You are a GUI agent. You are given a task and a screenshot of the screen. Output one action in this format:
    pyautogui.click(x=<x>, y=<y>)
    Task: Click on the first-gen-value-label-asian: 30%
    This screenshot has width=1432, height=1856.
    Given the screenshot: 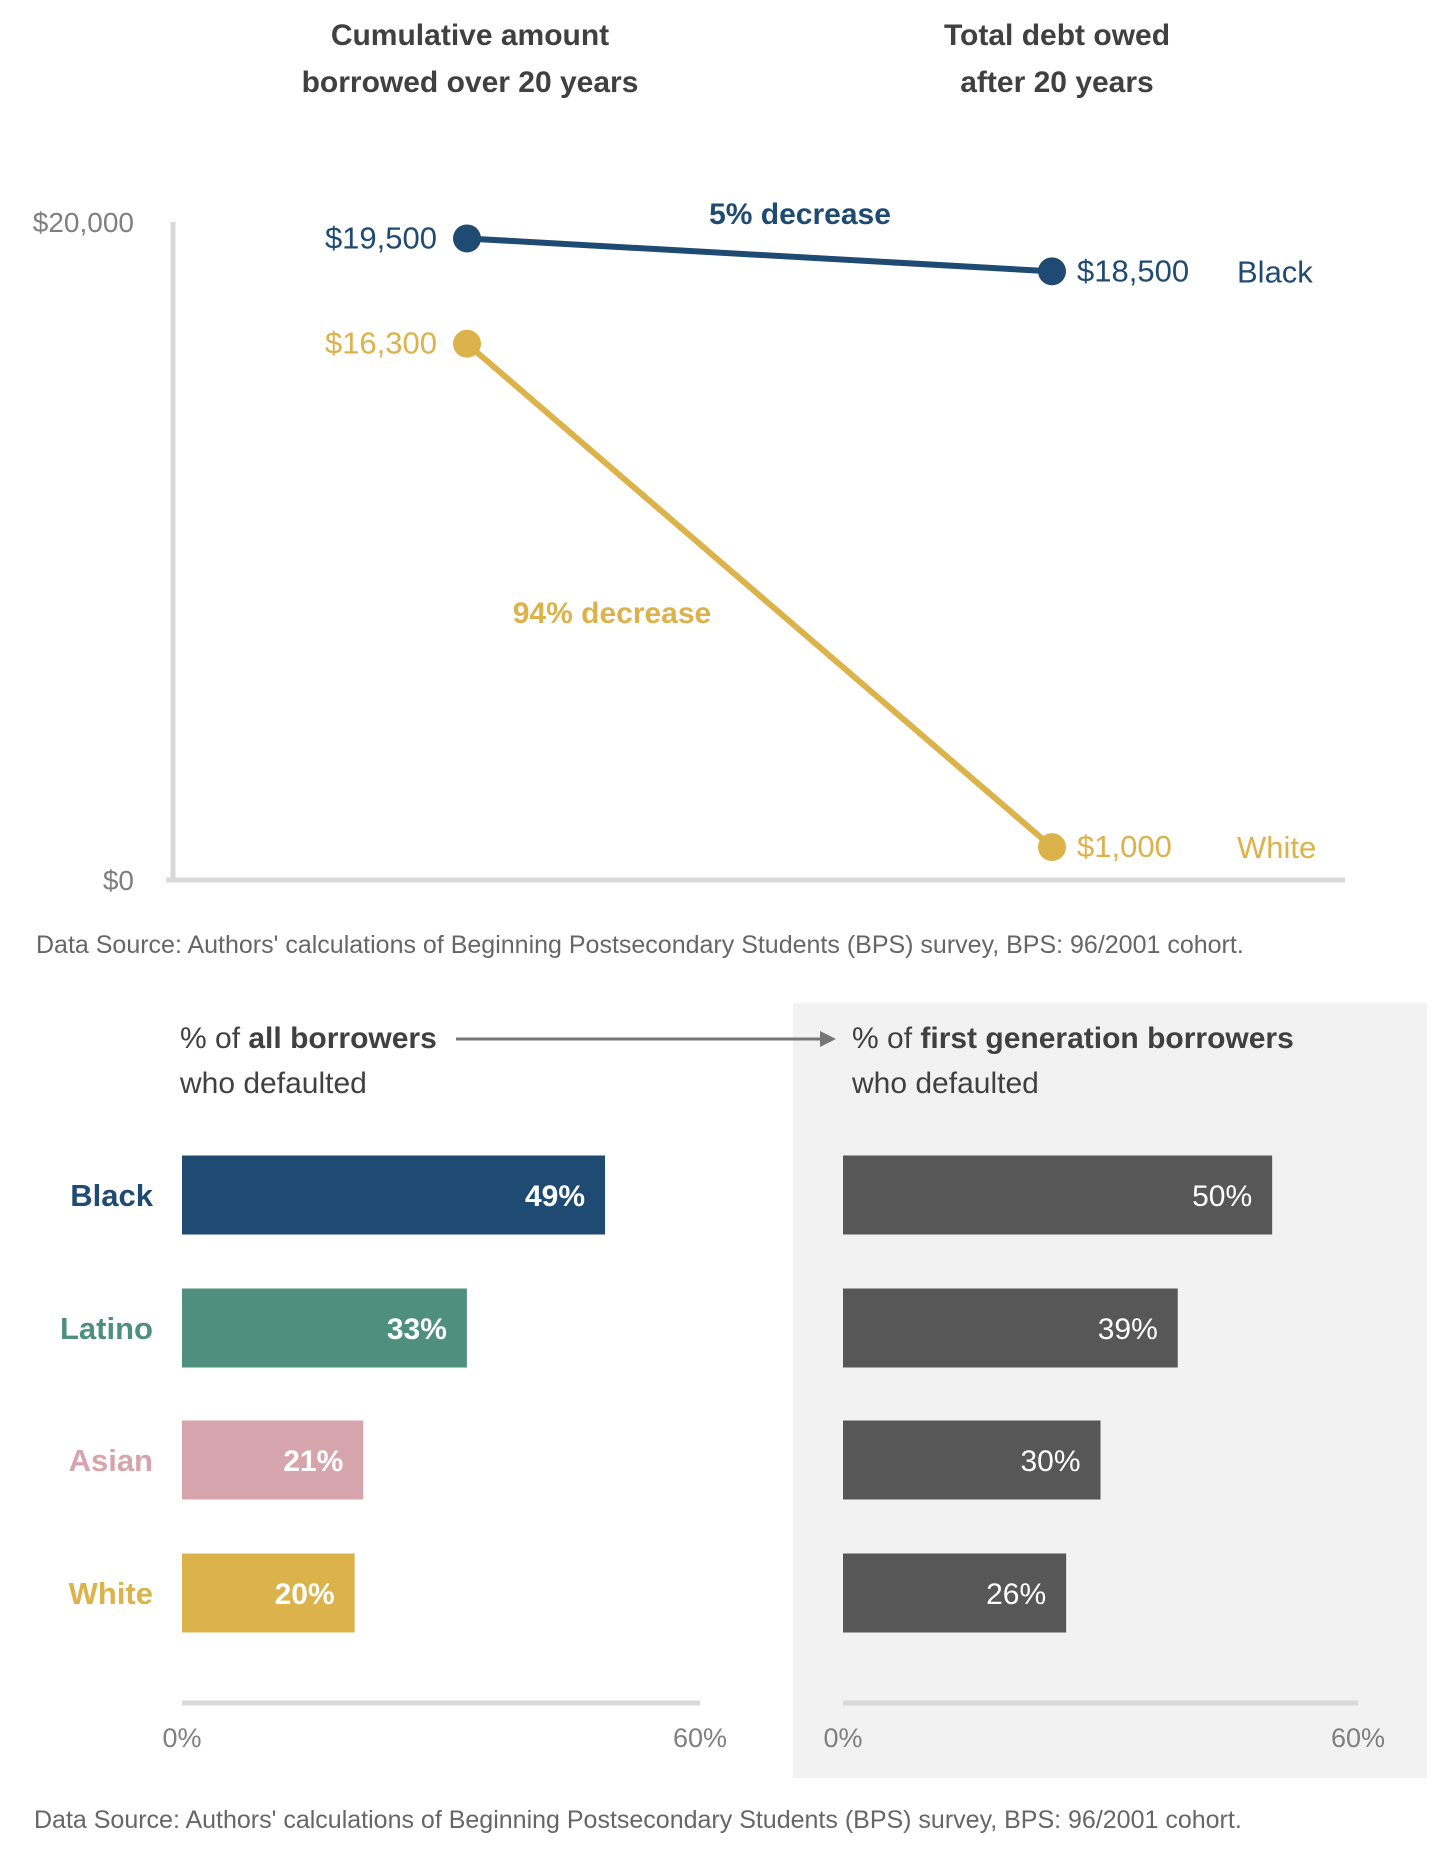 What is the action you would take?
    pyautogui.click(x=1050, y=1461)
    